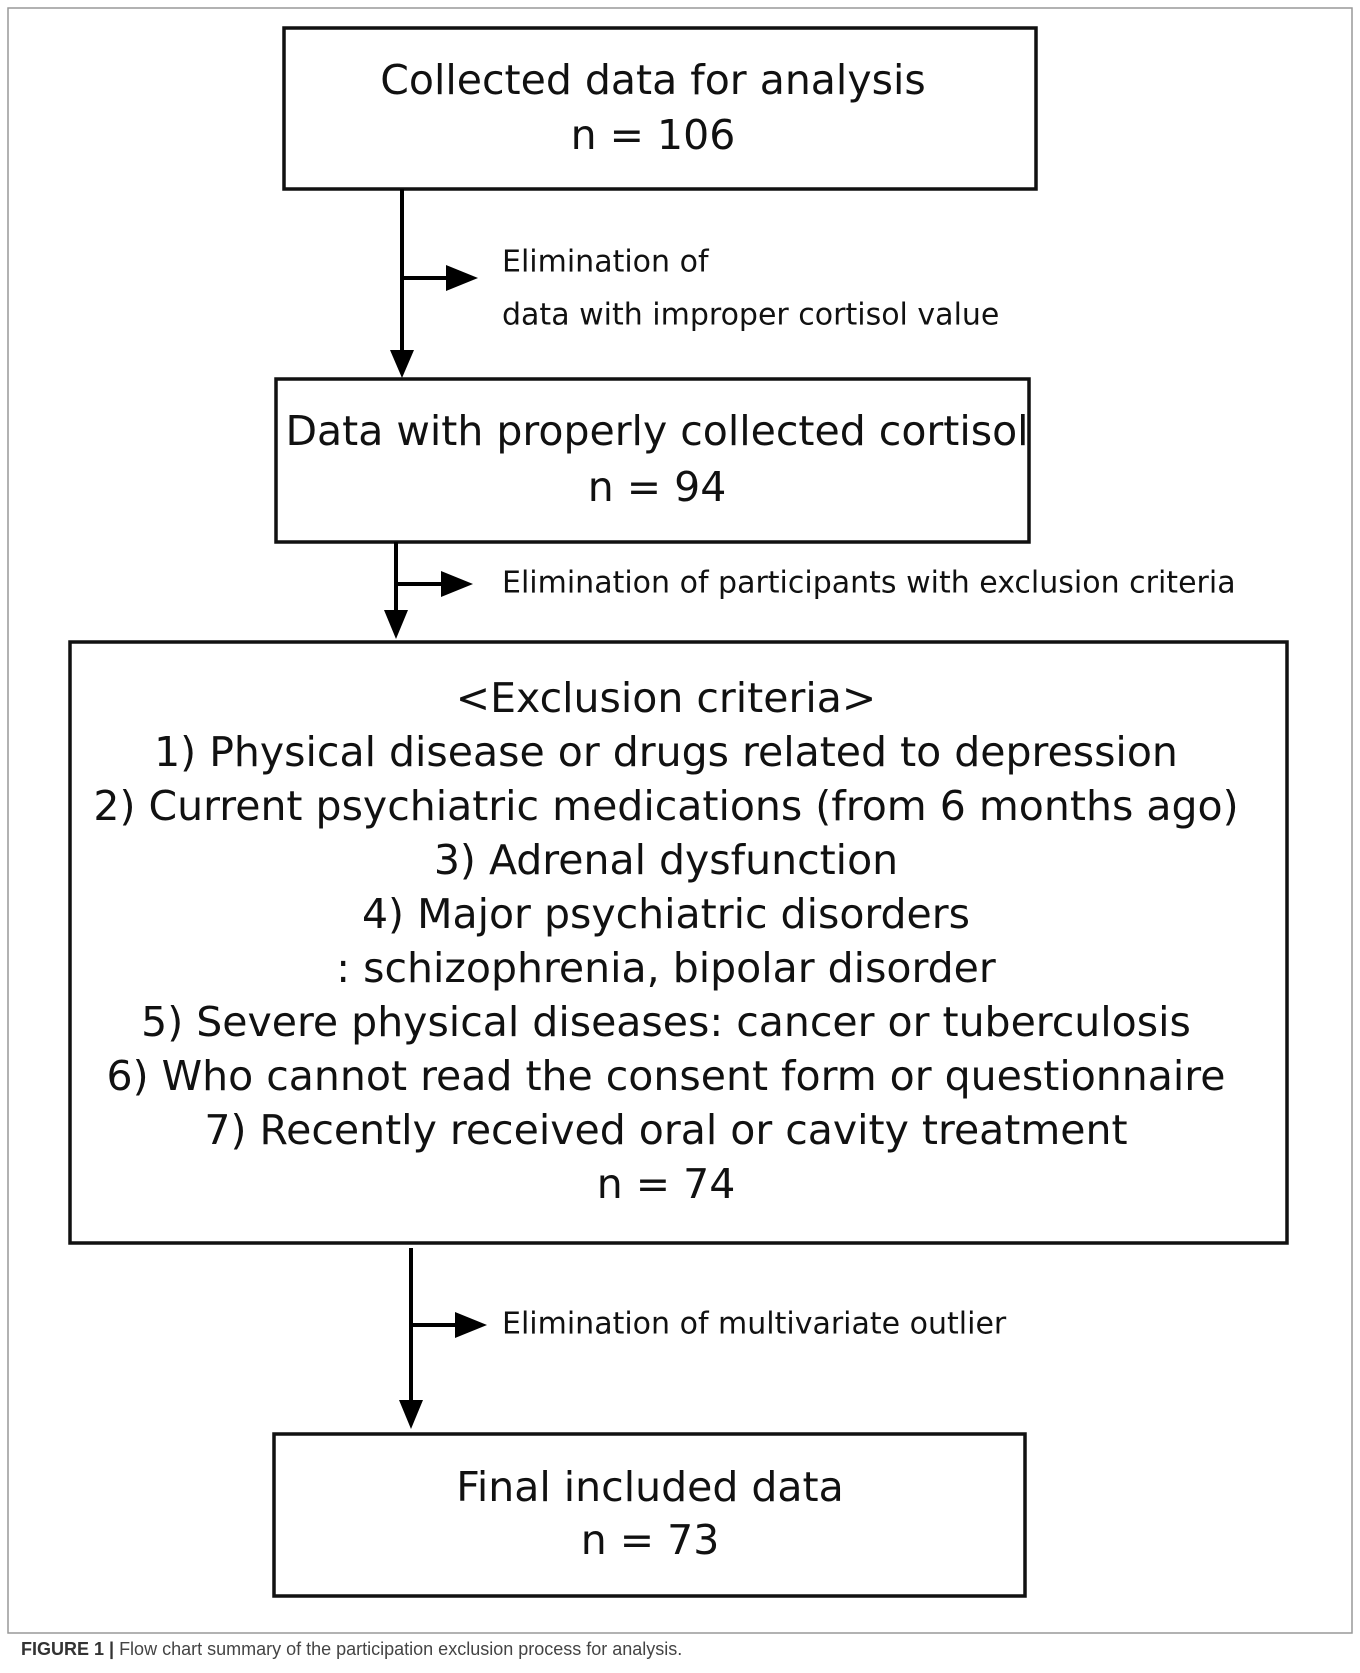  I want to click on node-text: n = 94, so click(657, 487).